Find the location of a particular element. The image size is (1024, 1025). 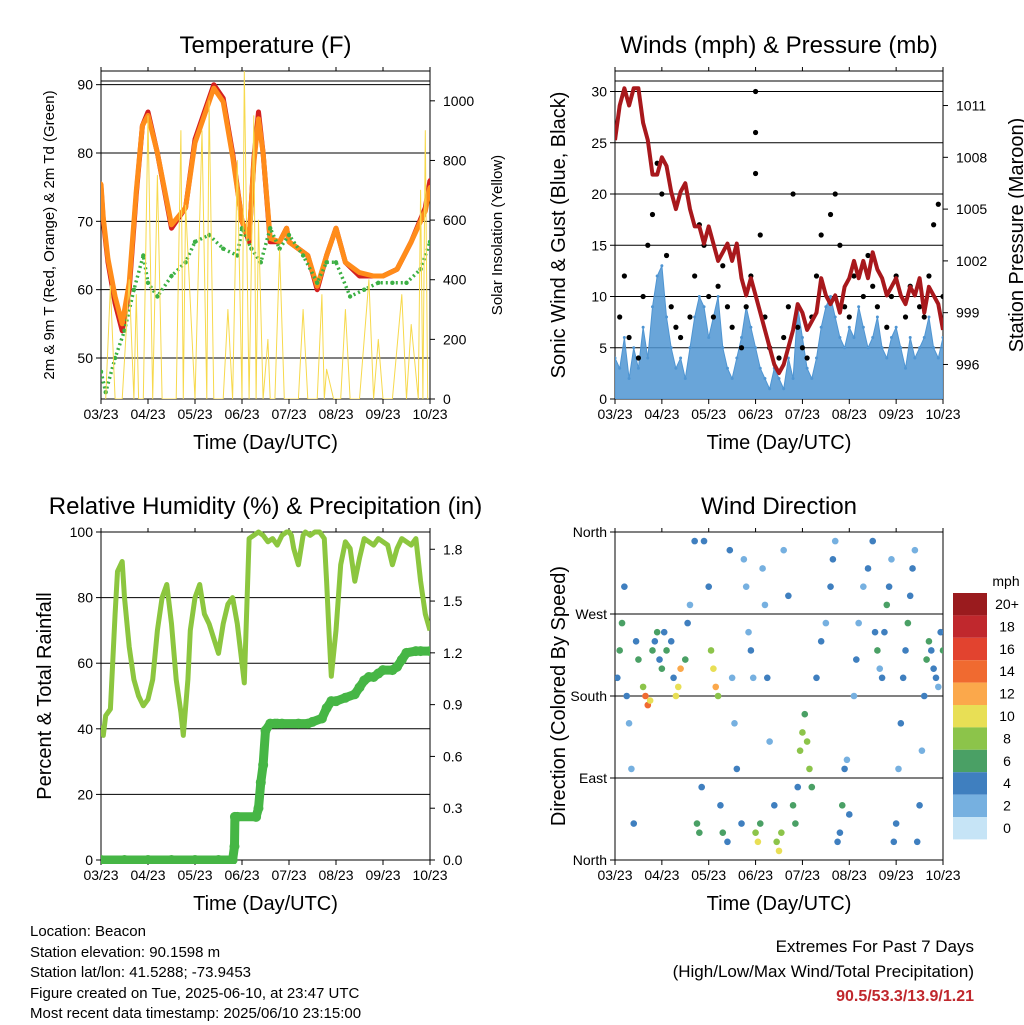

y2-axis-label: Solar Insolation (Yellow) is located at coordinates (497, 235).